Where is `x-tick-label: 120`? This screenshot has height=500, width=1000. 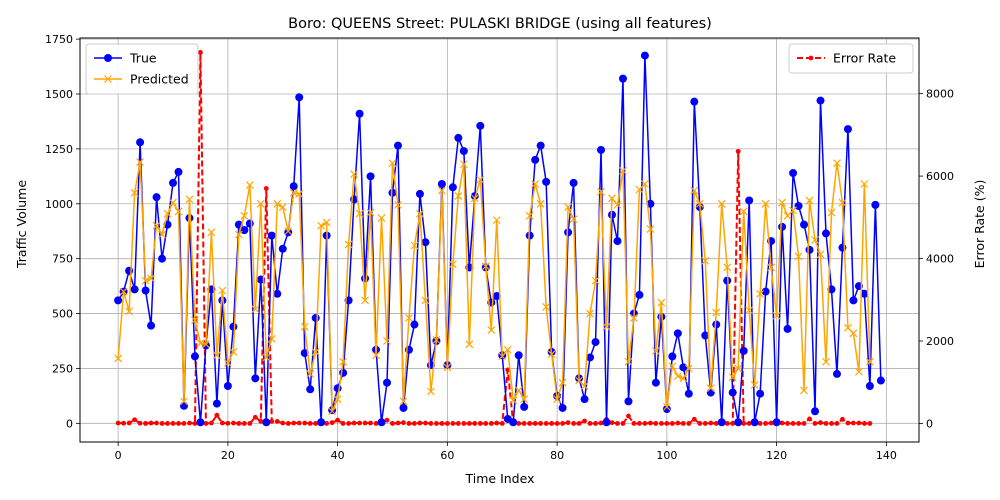
x-tick-label: 120 is located at coordinates (776, 455).